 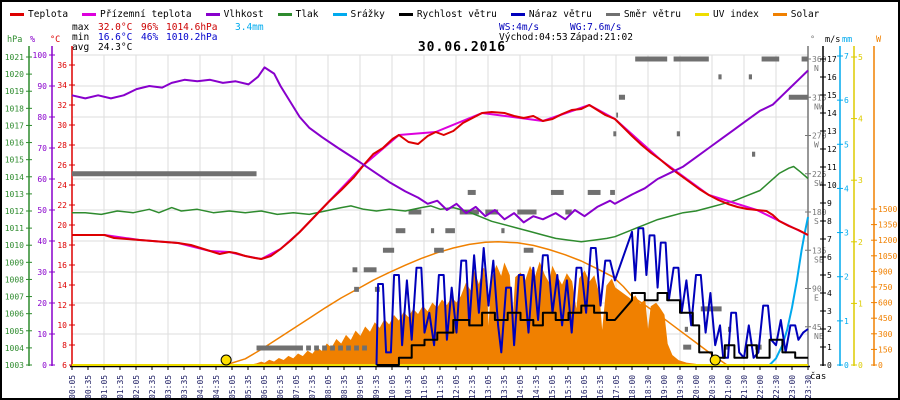 I want to click on legend-item-teplota: Teplota, so click(x=39, y=14).